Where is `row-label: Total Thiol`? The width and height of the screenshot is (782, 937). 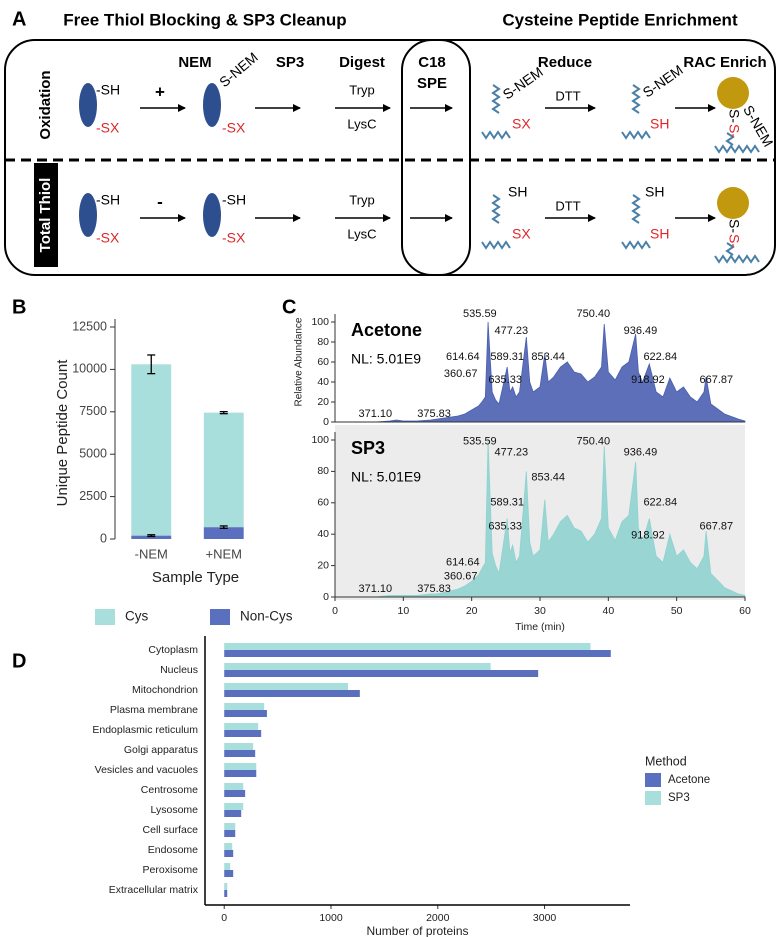 row-label: Total Thiol is located at coordinates (45, 215).